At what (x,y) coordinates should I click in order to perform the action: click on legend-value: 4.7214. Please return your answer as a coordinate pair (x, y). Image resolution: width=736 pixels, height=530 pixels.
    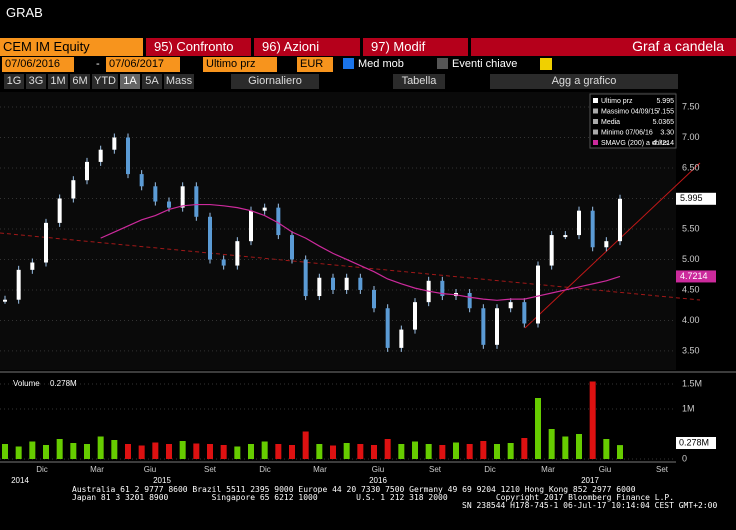
    Looking at the image, I should click on (664, 143).